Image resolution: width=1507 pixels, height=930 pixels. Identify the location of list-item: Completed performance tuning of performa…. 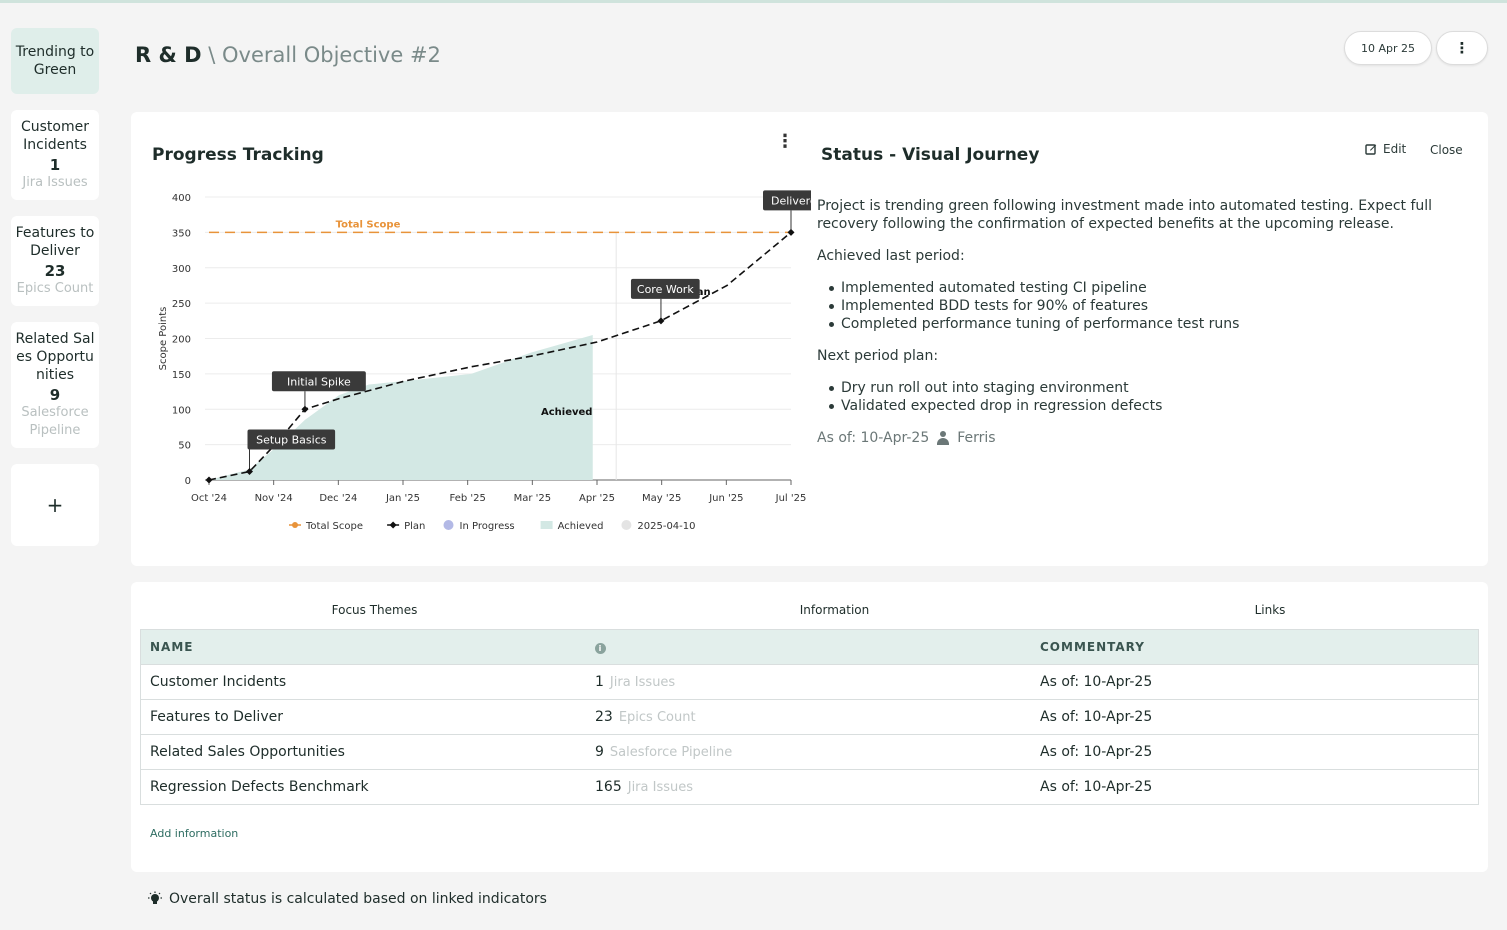
(1143, 324).